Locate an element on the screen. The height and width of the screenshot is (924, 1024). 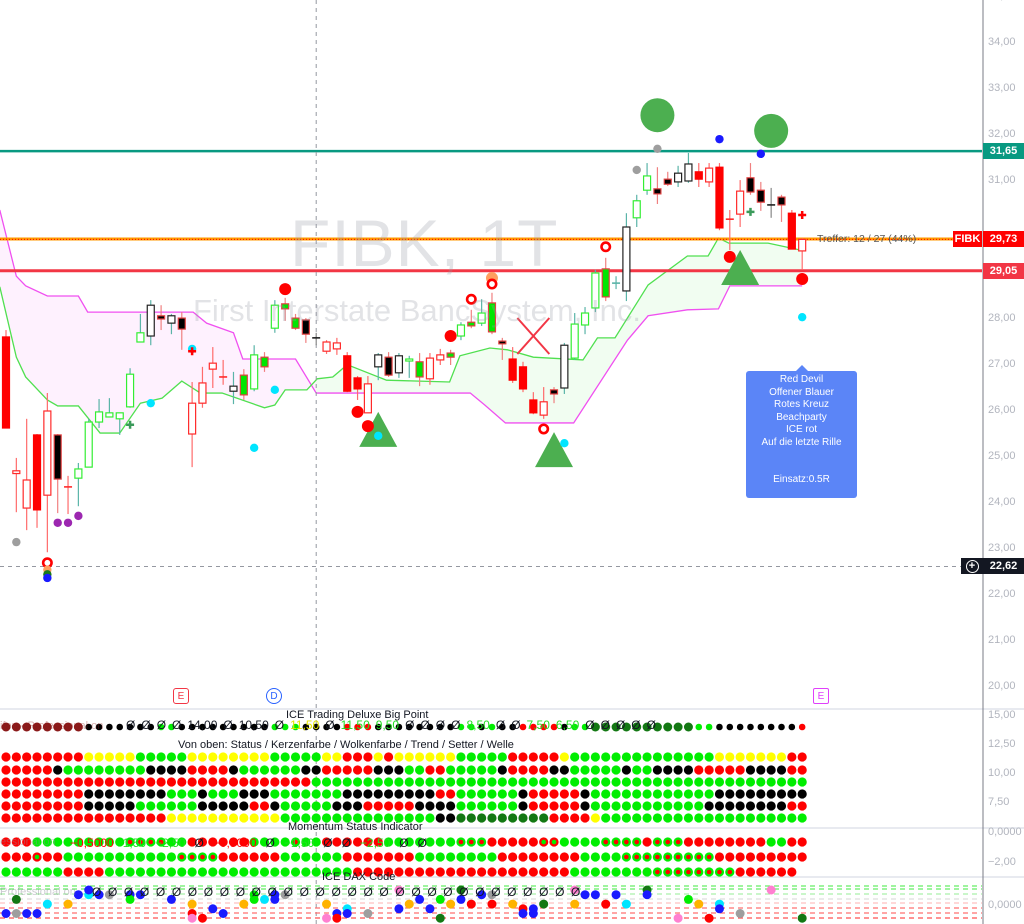
panel-left-label: essional on is located at coordinates (28, 842).